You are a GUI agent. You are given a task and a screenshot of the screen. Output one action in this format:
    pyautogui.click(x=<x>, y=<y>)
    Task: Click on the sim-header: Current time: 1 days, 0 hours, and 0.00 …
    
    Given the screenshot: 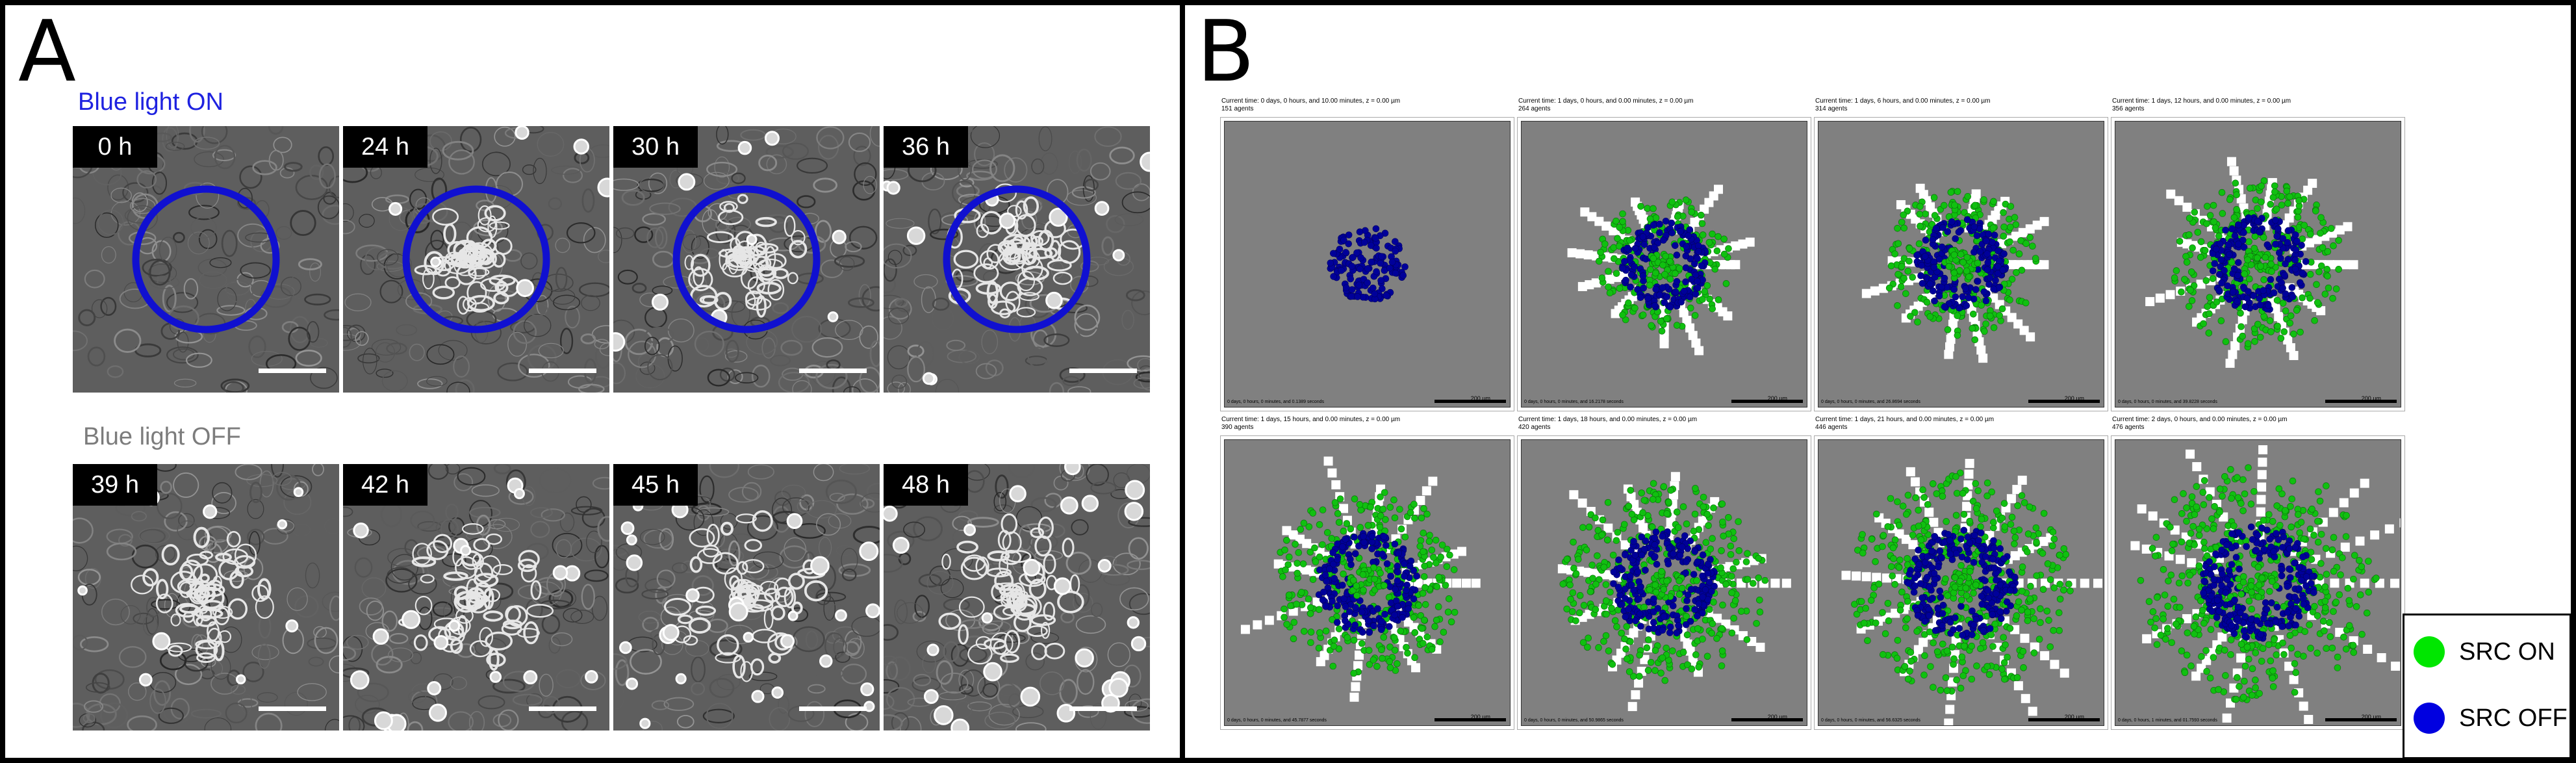 What is the action you would take?
    pyautogui.click(x=1606, y=105)
    